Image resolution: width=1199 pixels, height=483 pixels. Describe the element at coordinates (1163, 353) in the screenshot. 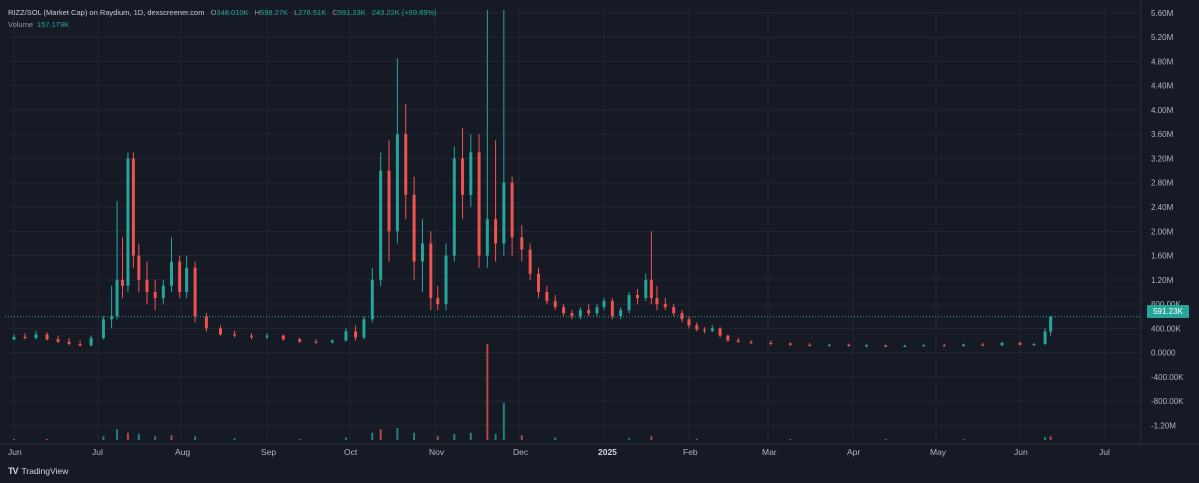

I see `y-tick-label: 0.0000` at that location.